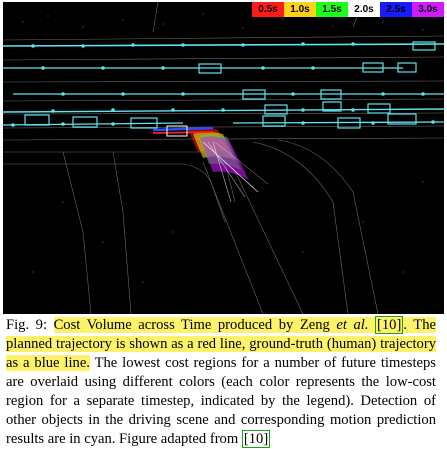 Image resolution: width=447 pixels, height=449 pixels. I want to click on legend-item-1: 1.0s, so click(300, 9).